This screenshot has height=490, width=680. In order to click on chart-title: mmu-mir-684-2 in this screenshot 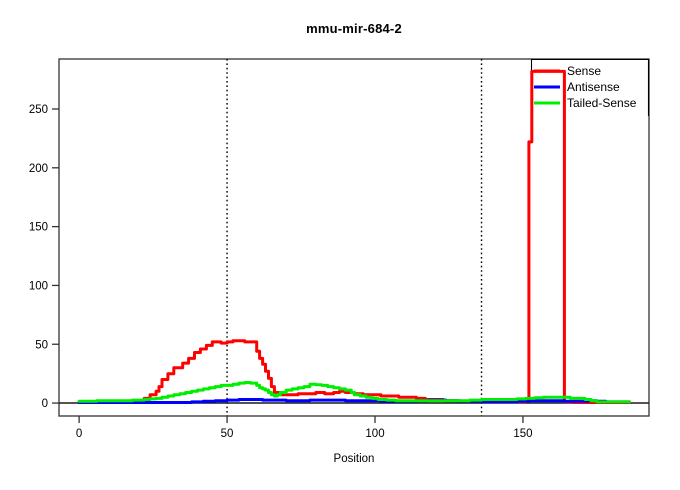, I will do `click(354, 28)`.